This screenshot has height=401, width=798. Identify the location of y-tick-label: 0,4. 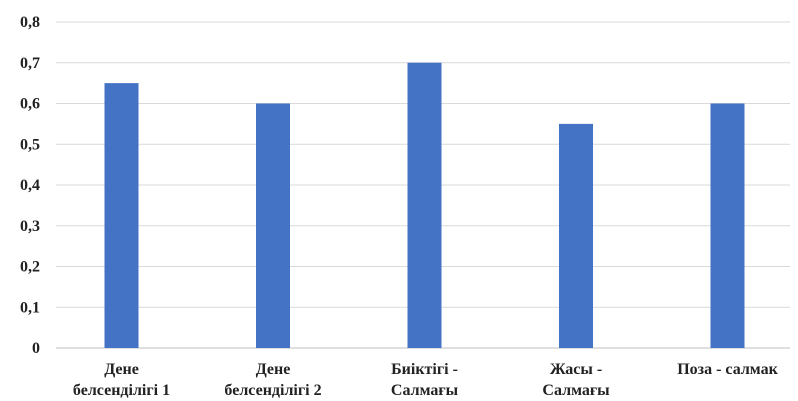
(30, 185).